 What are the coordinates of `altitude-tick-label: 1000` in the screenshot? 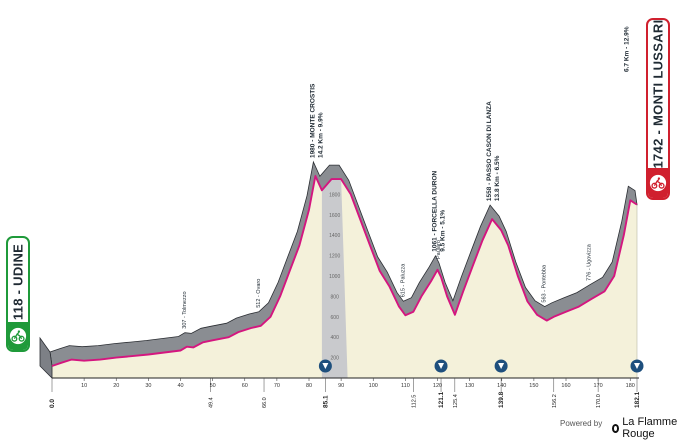 It's located at (334, 277).